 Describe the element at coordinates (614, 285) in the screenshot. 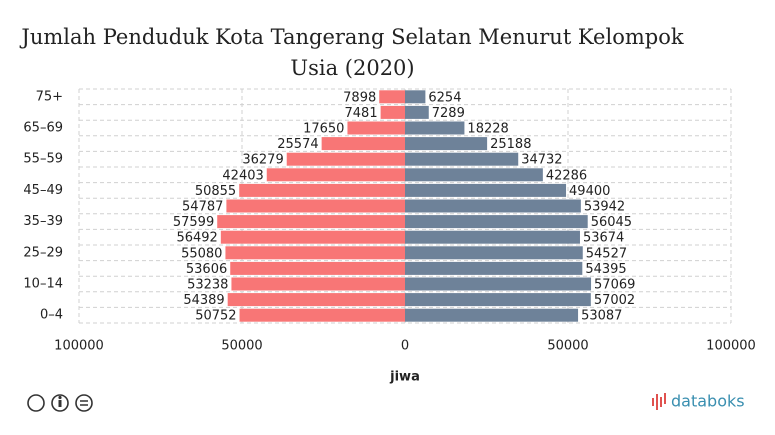

I see `value-label: 57069` at that location.